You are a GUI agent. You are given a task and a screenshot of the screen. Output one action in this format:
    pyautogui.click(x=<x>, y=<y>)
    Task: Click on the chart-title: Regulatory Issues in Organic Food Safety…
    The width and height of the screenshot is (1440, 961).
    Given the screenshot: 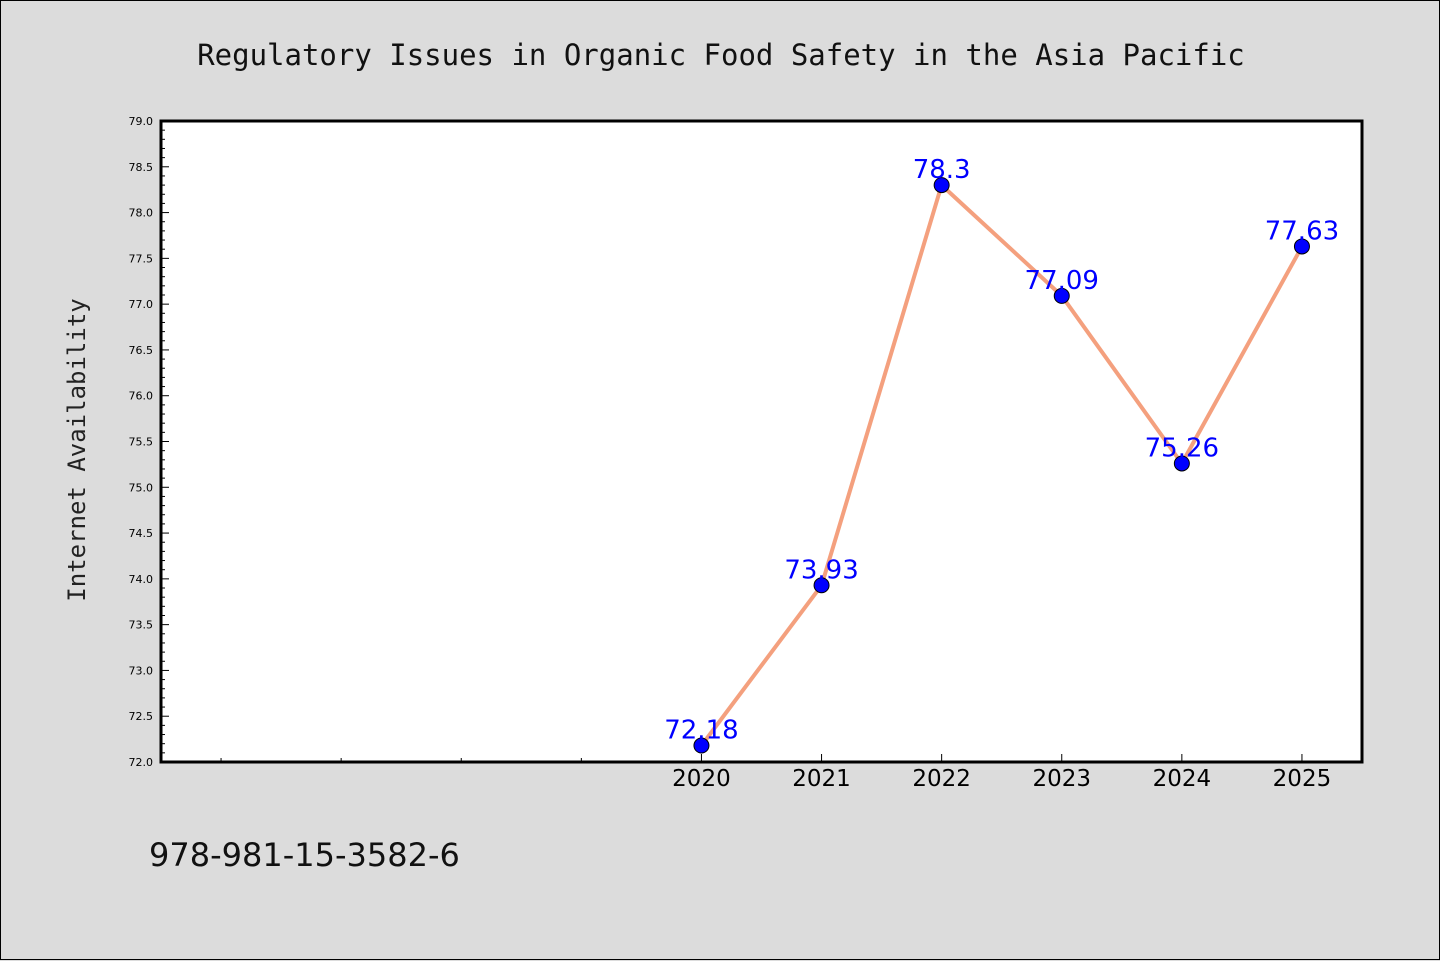 What is the action you would take?
    pyautogui.click(x=721, y=55)
    